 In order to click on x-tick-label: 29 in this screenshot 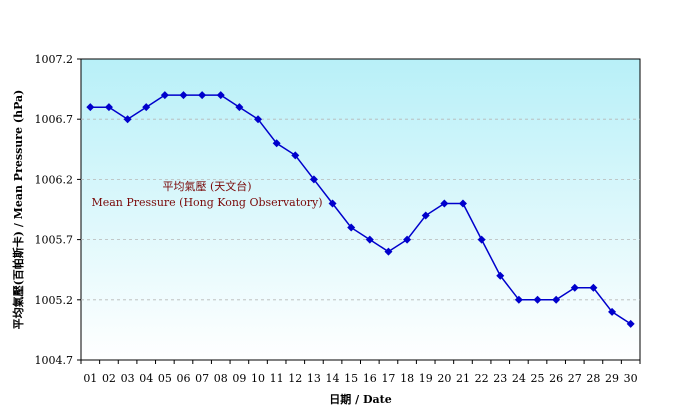, I will do `click(612, 378)`.